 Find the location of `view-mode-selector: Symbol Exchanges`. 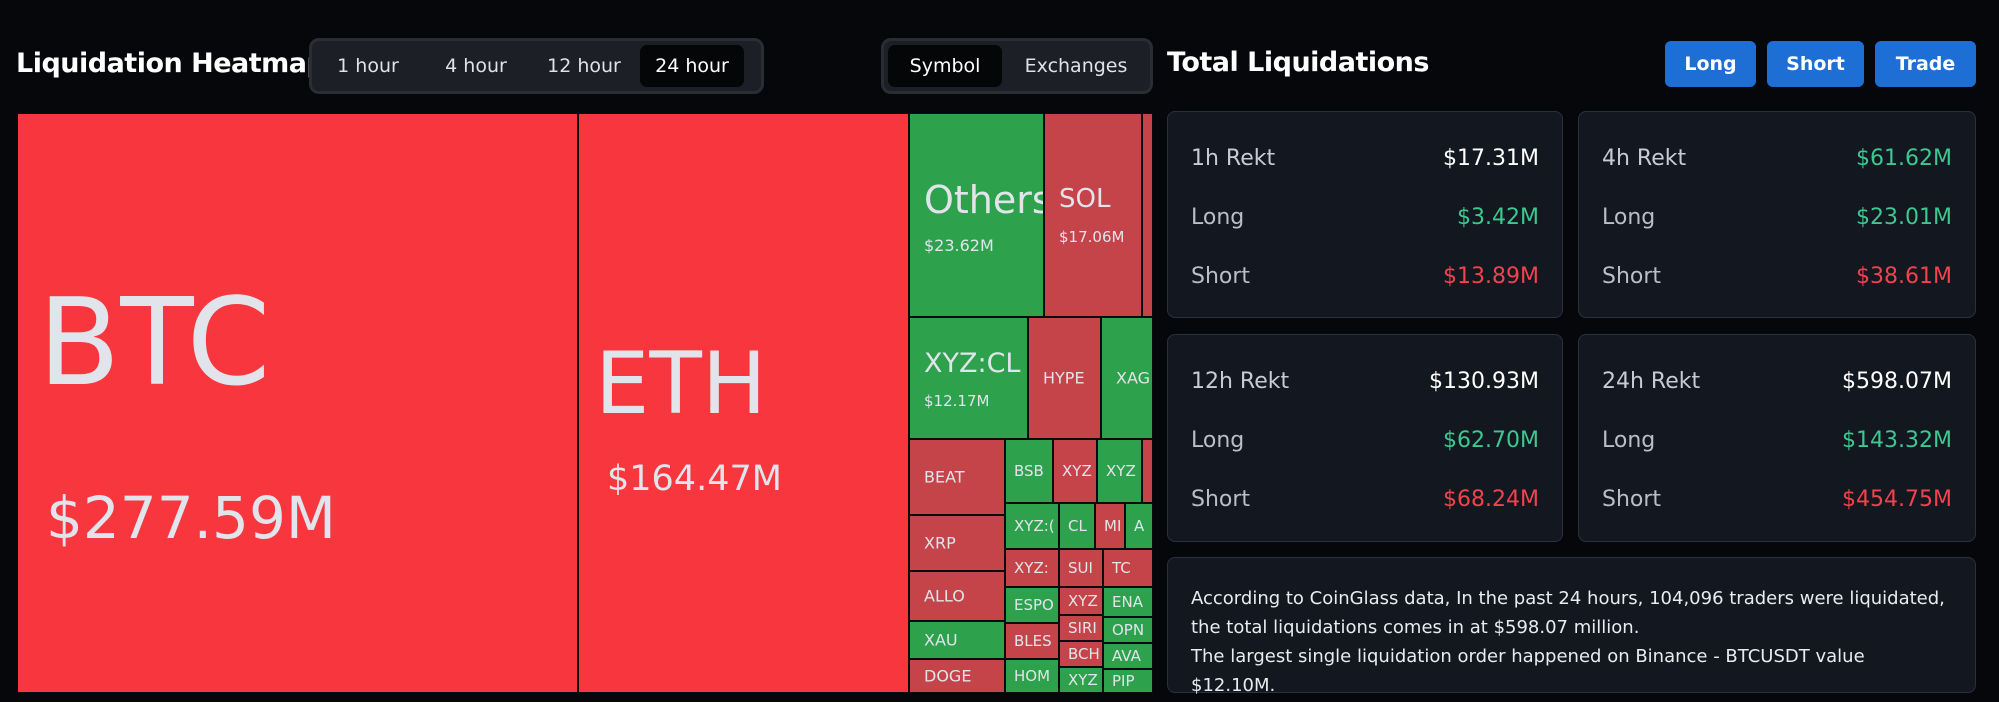

view-mode-selector: Symbol Exchanges is located at coordinates (1017, 66).